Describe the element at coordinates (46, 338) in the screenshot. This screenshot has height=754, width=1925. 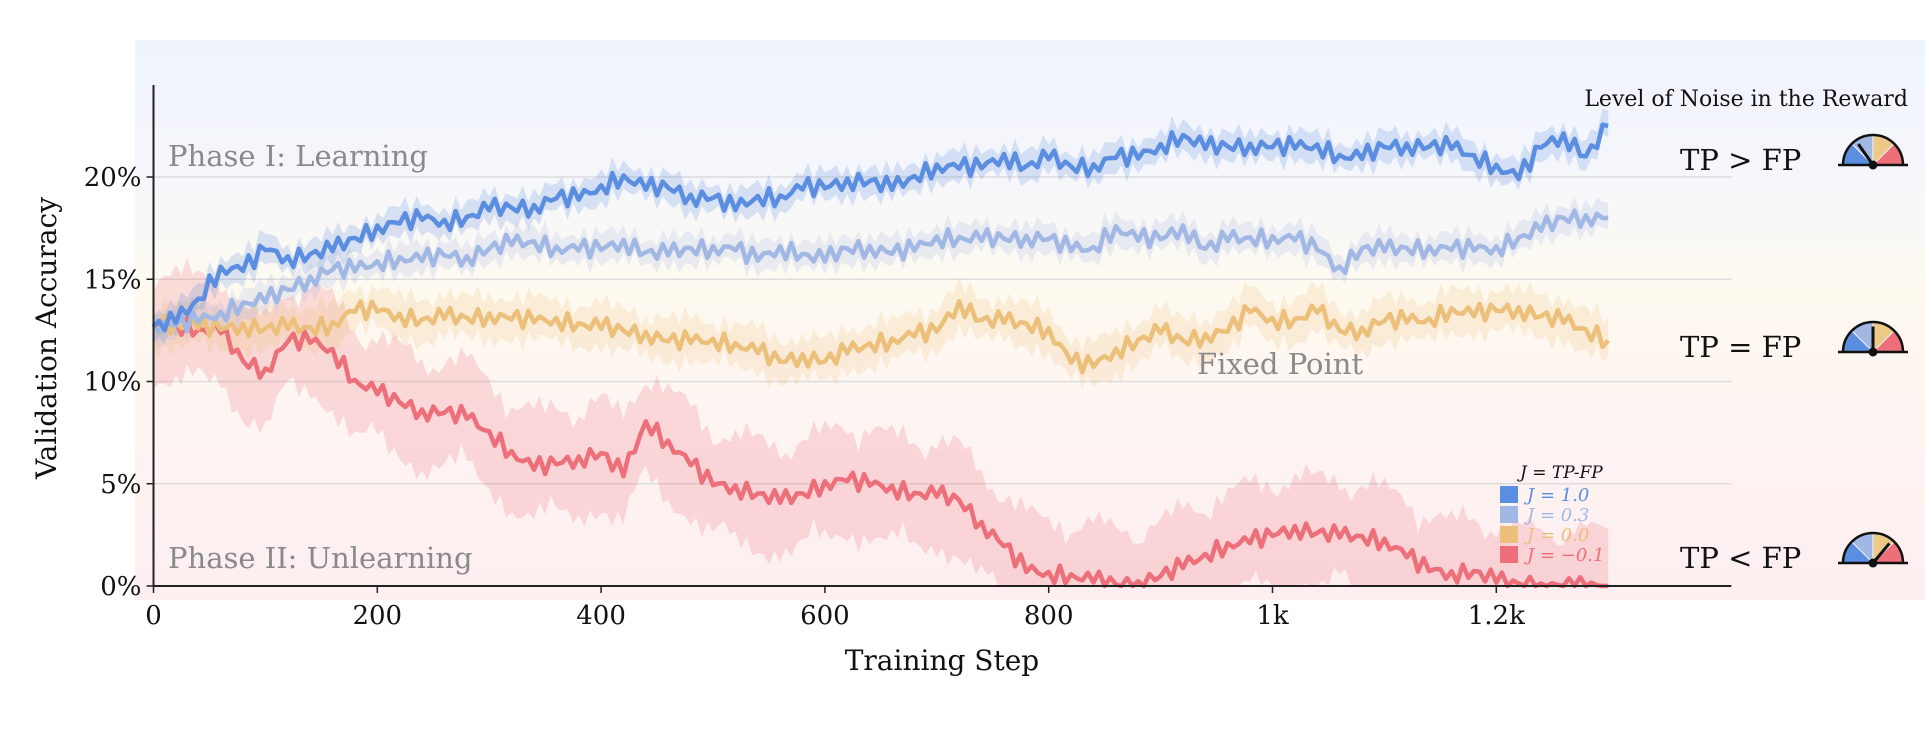
I see `y-axis-label: Validation Accuracy` at that location.